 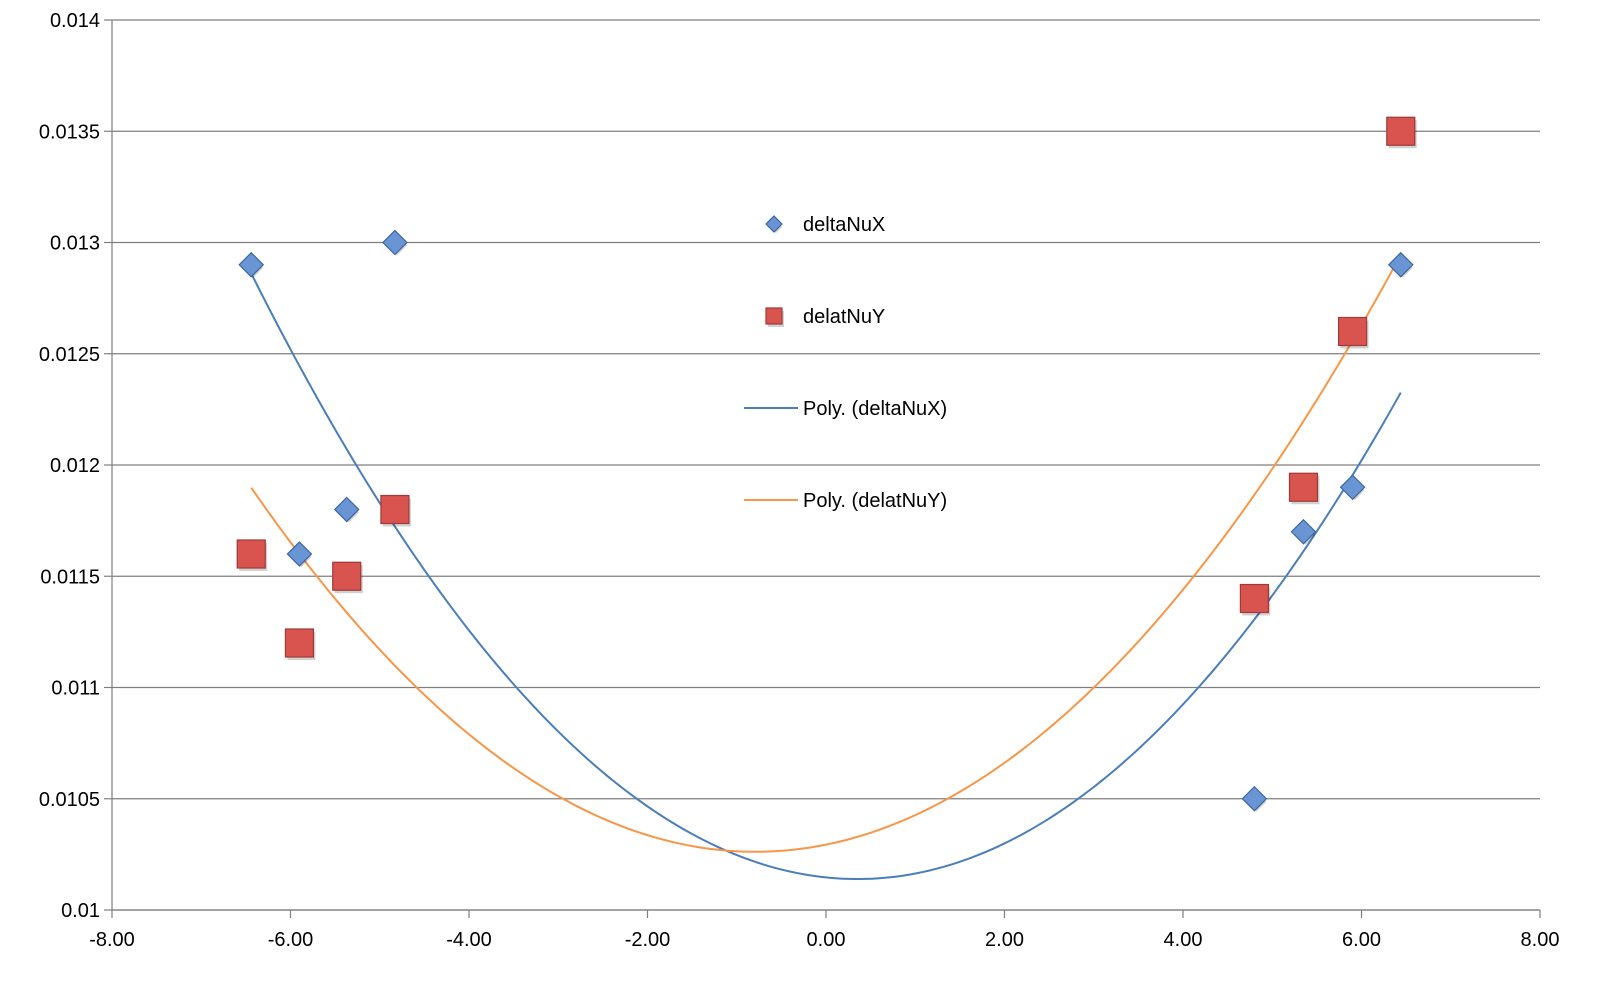 I want to click on legend-poly-deltanux: Poly. (deltaNuX), so click(x=845, y=409).